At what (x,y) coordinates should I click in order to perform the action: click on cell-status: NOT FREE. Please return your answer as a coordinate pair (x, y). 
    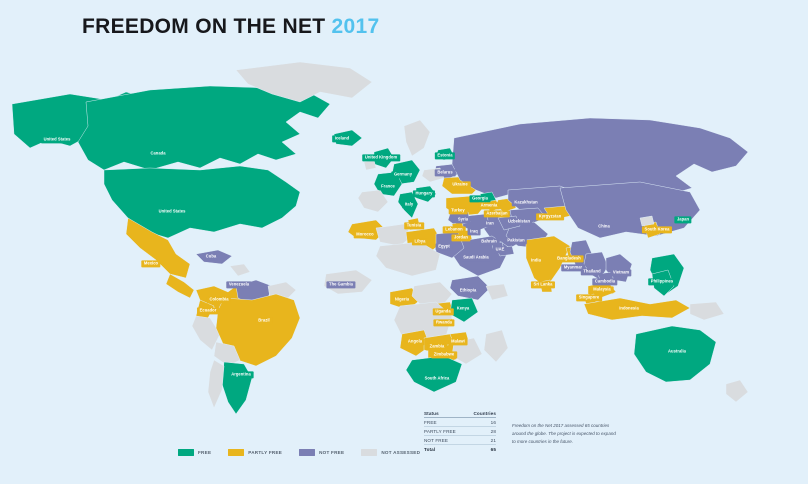
    Looking at the image, I should click on (445, 440).